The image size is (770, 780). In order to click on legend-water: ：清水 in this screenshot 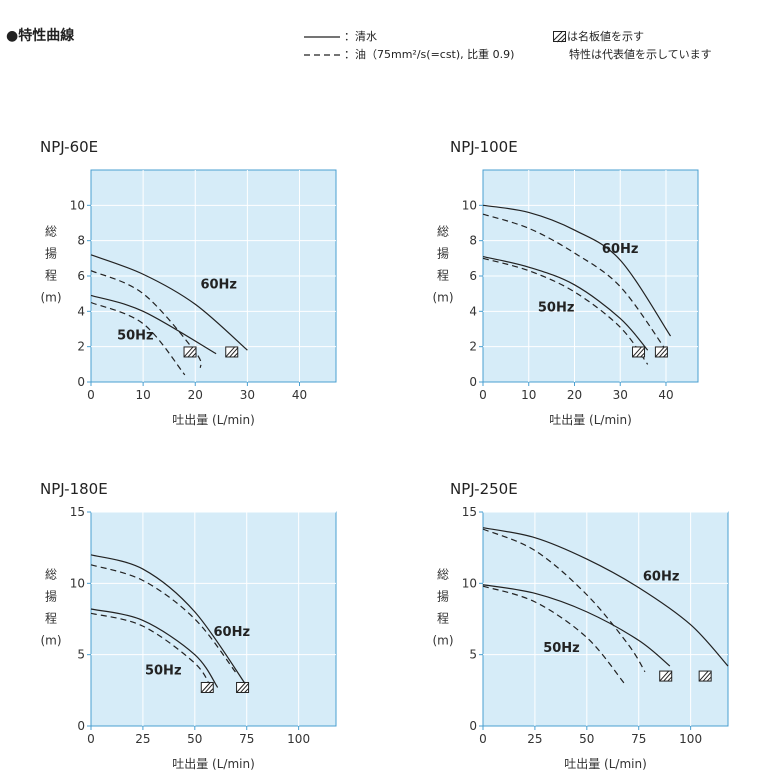, I will do `click(409, 37)`.